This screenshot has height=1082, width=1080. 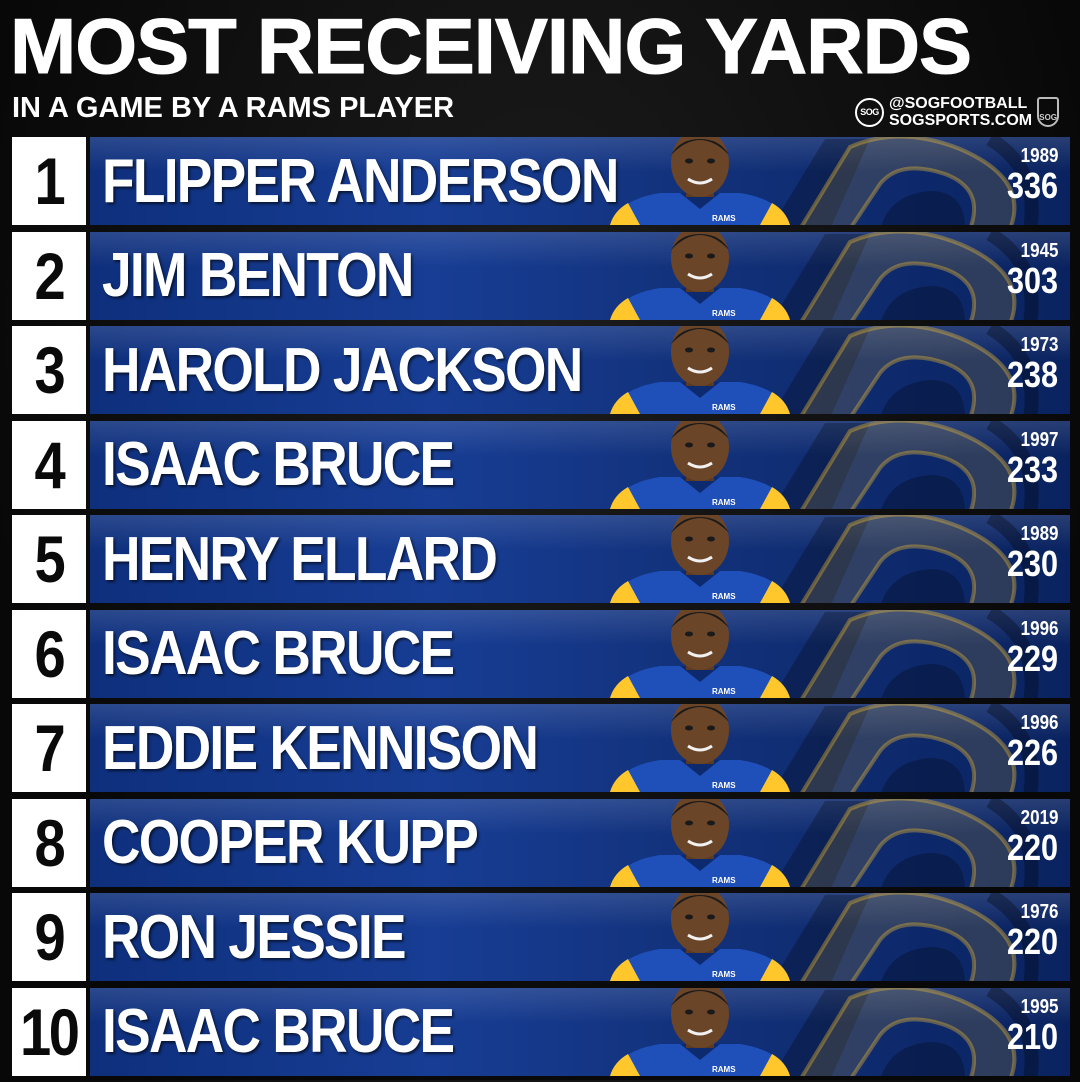 I want to click on player-bar: HENRY ELLARD RAMS 1989 230, so click(x=580, y=559).